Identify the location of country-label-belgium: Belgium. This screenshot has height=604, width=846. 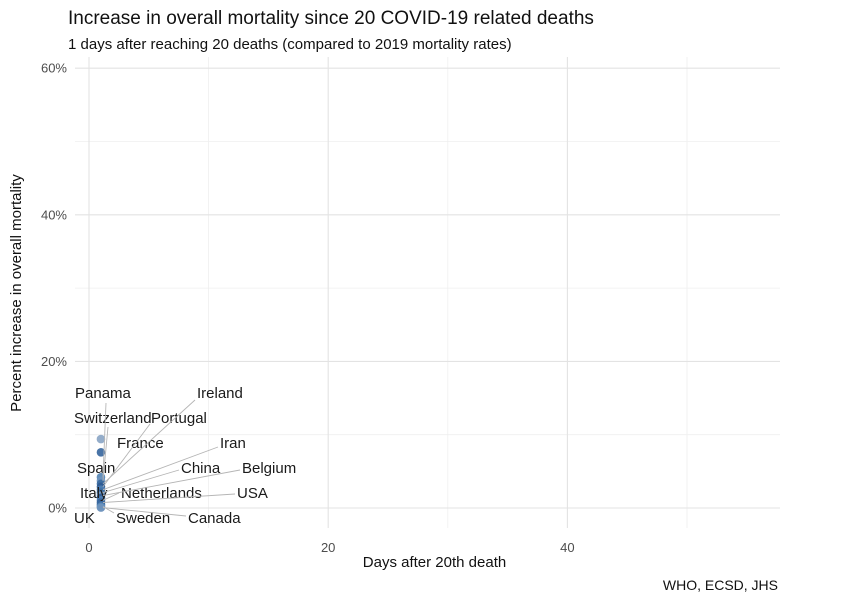
(269, 468).